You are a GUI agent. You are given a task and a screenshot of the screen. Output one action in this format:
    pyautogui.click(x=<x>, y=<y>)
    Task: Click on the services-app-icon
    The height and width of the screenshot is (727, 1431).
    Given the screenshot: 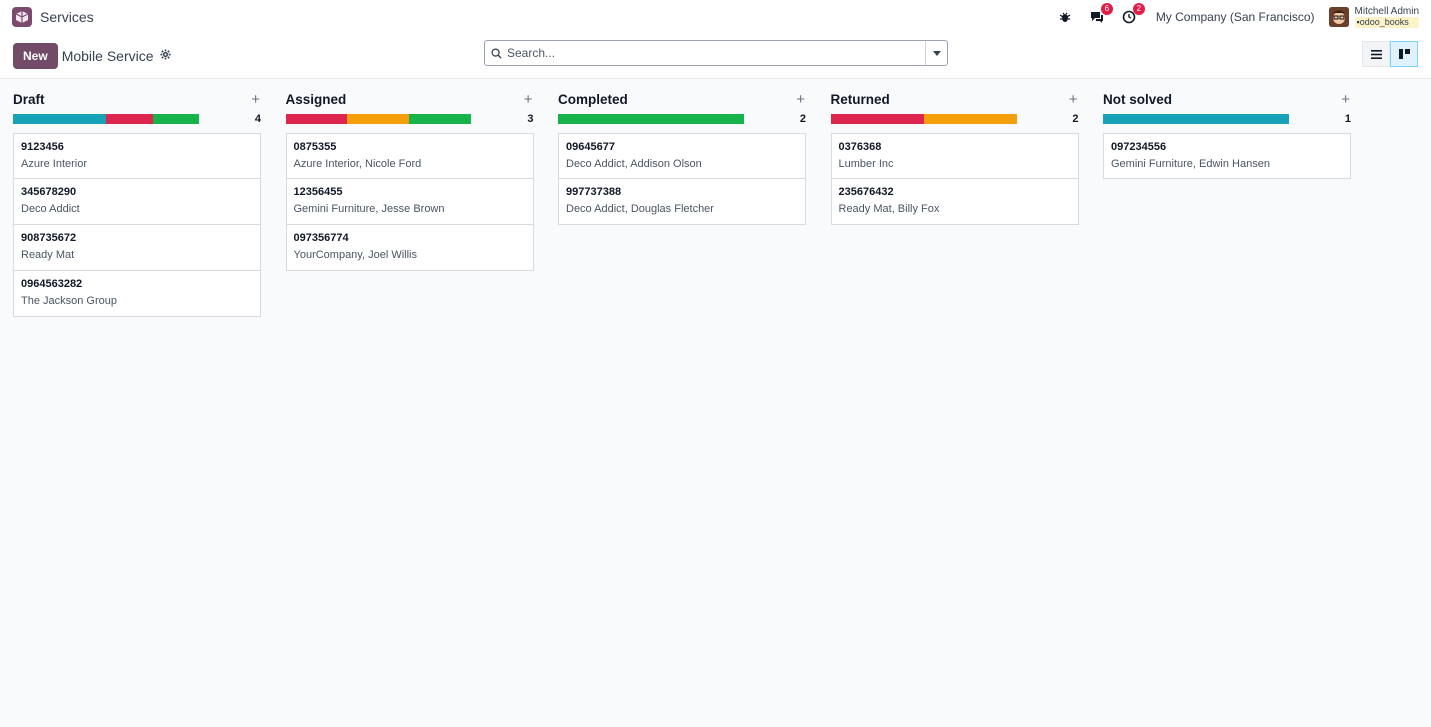 What is the action you would take?
    pyautogui.click(x=22, y=17)
    